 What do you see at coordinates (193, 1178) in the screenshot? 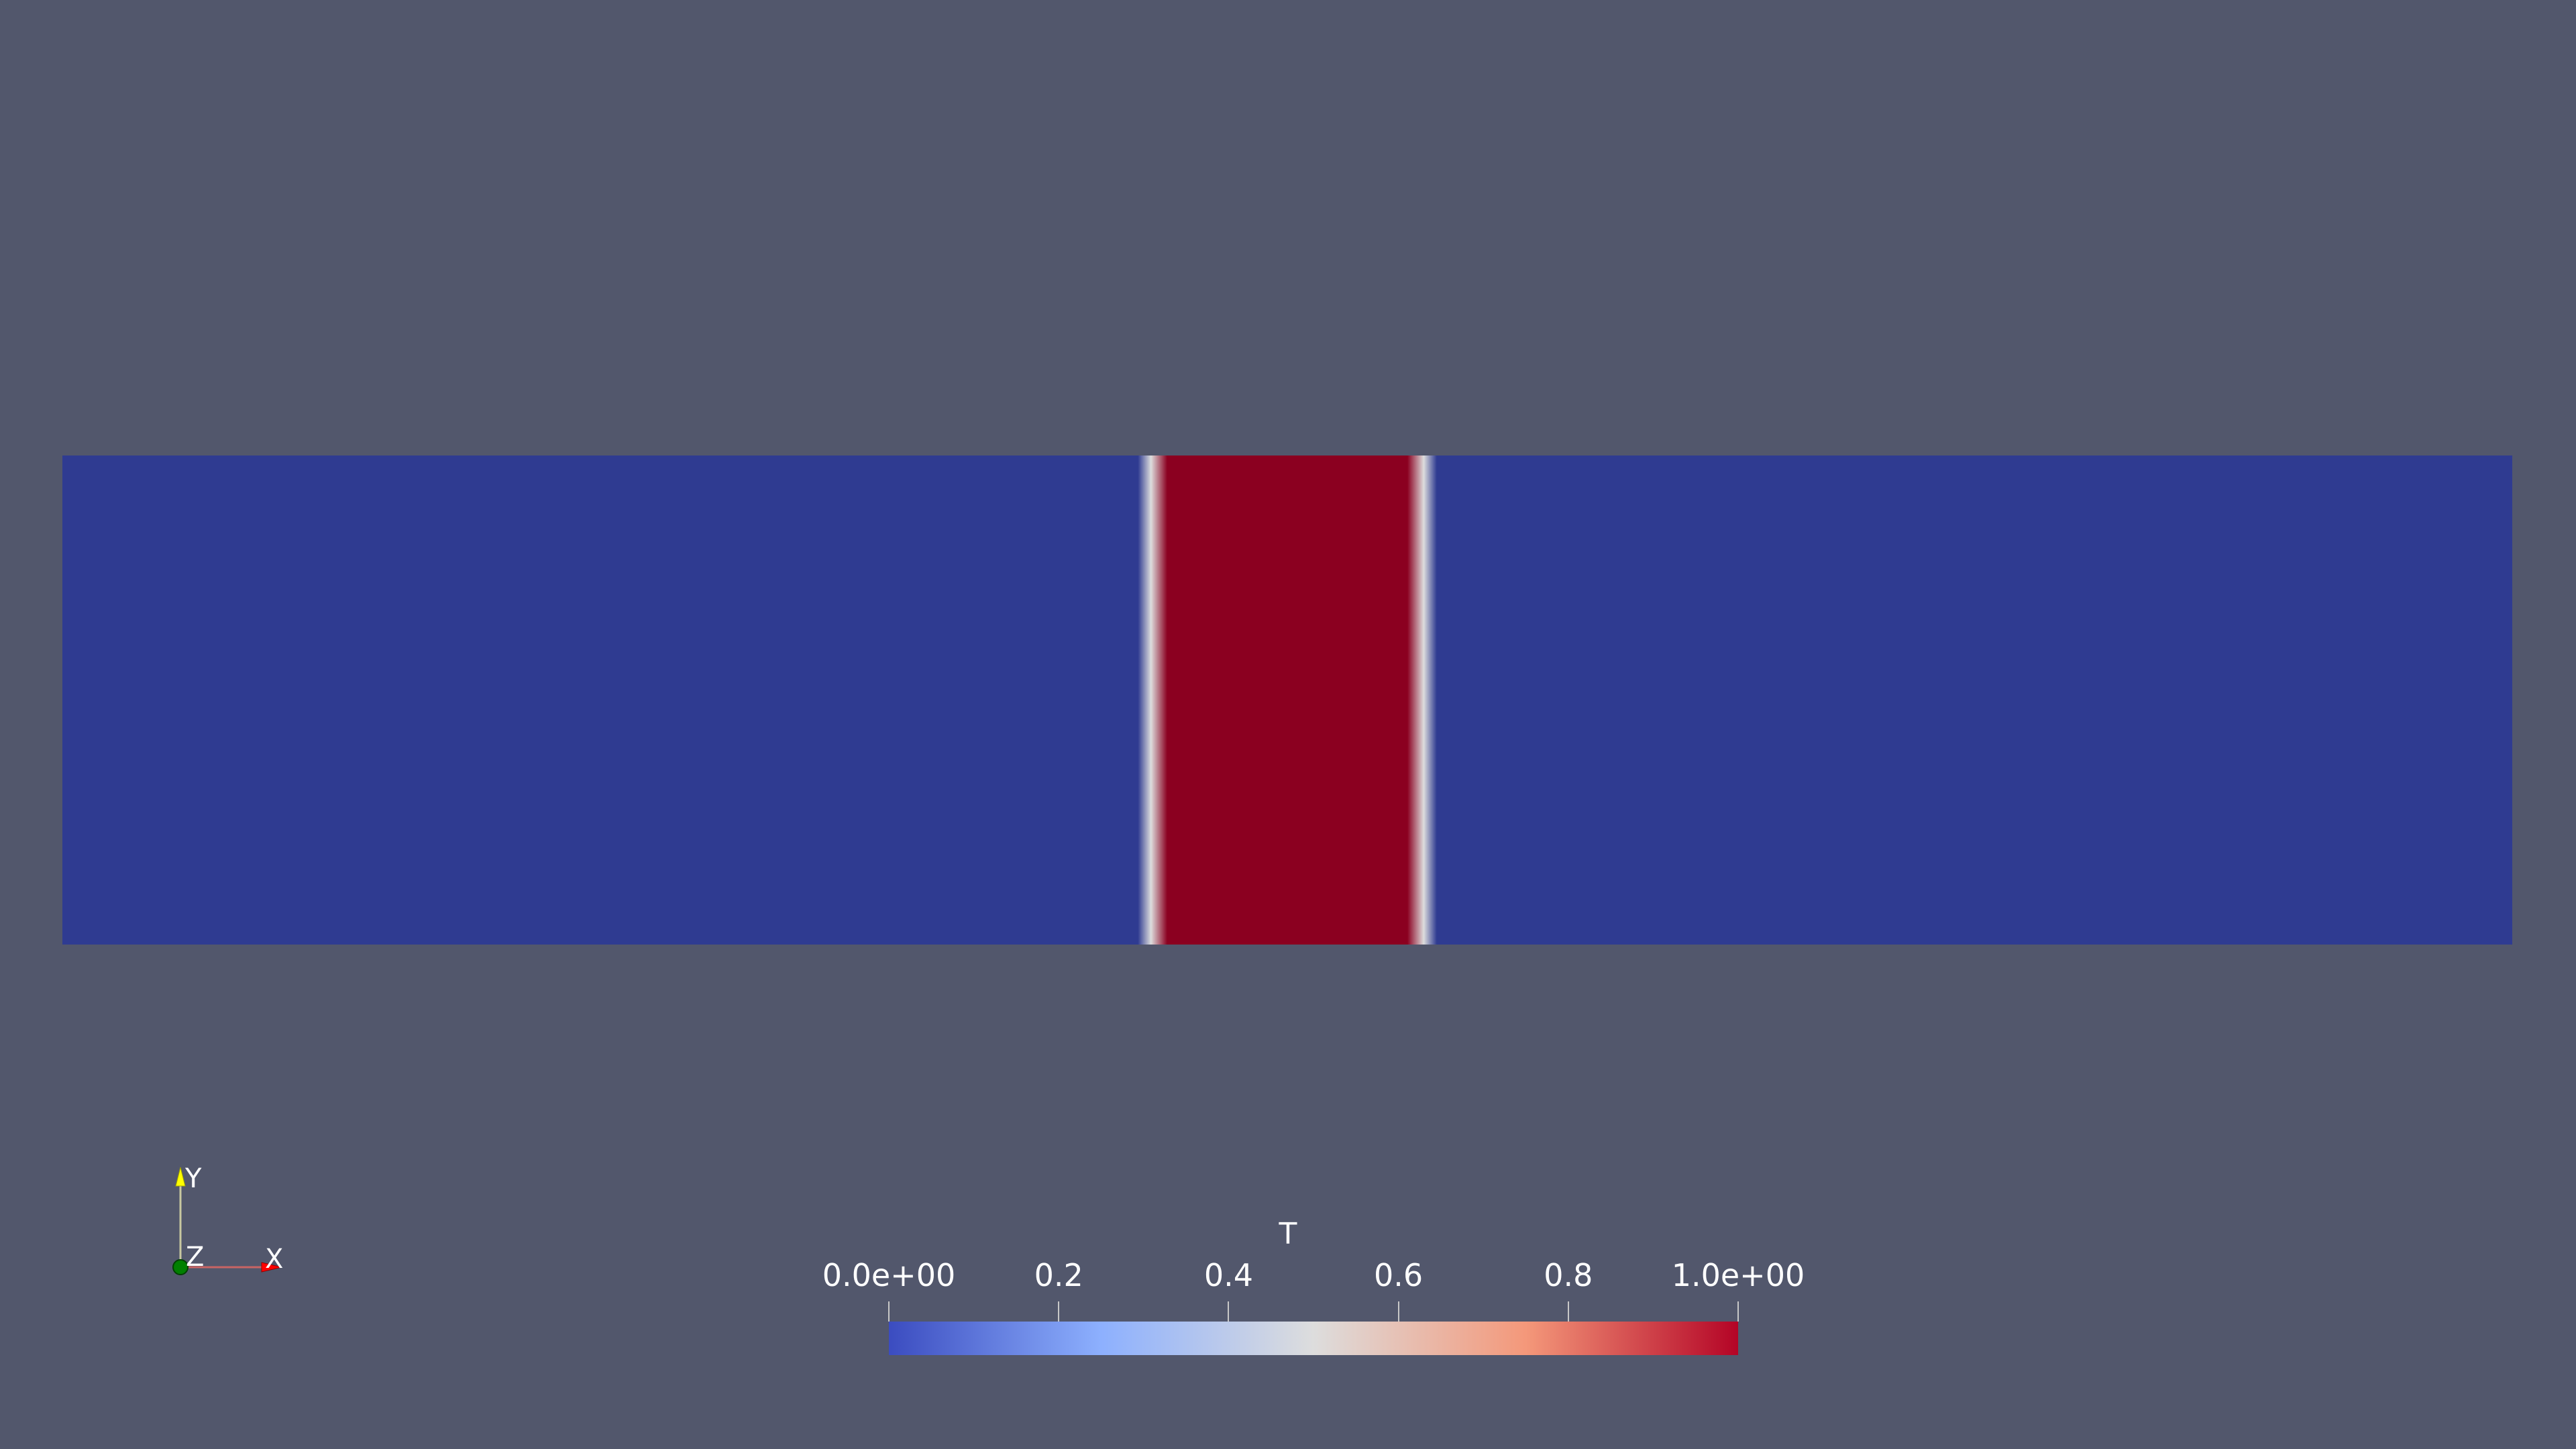
I see `y-axis-label: Y` at bounding box center [193, 1178].